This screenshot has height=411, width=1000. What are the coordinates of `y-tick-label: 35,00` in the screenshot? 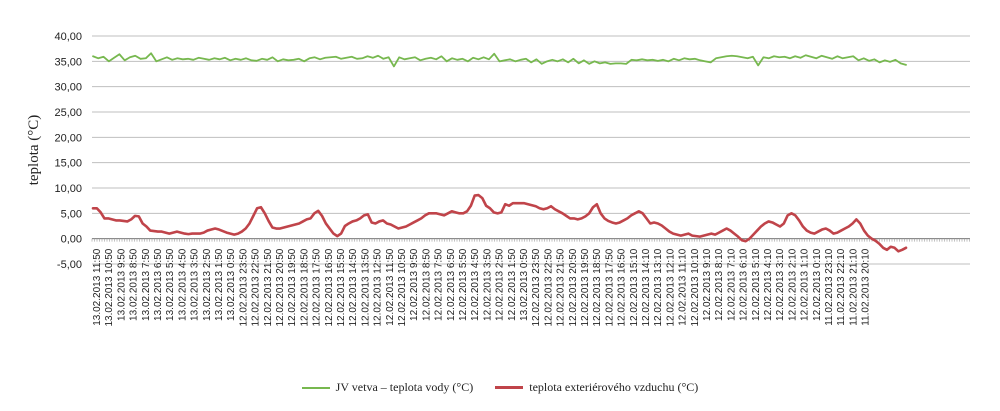 It's located at (68, 62).